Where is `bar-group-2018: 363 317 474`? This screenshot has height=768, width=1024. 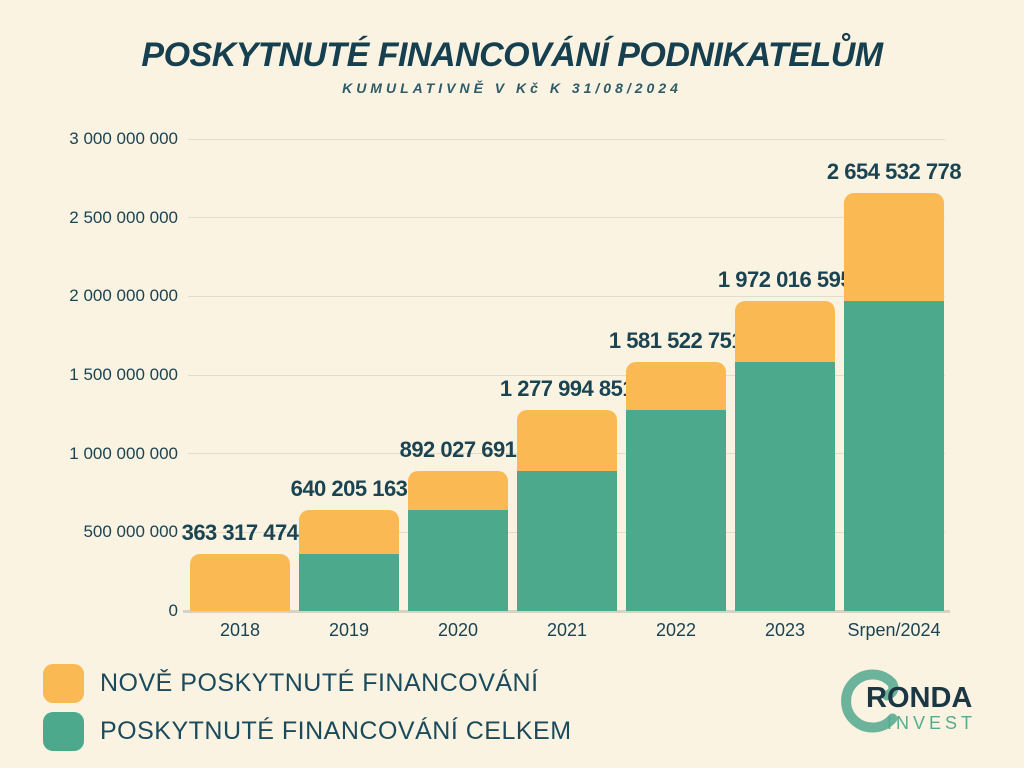
bar-group-2018: 363 317 474 is located at coordinates (240, 375).